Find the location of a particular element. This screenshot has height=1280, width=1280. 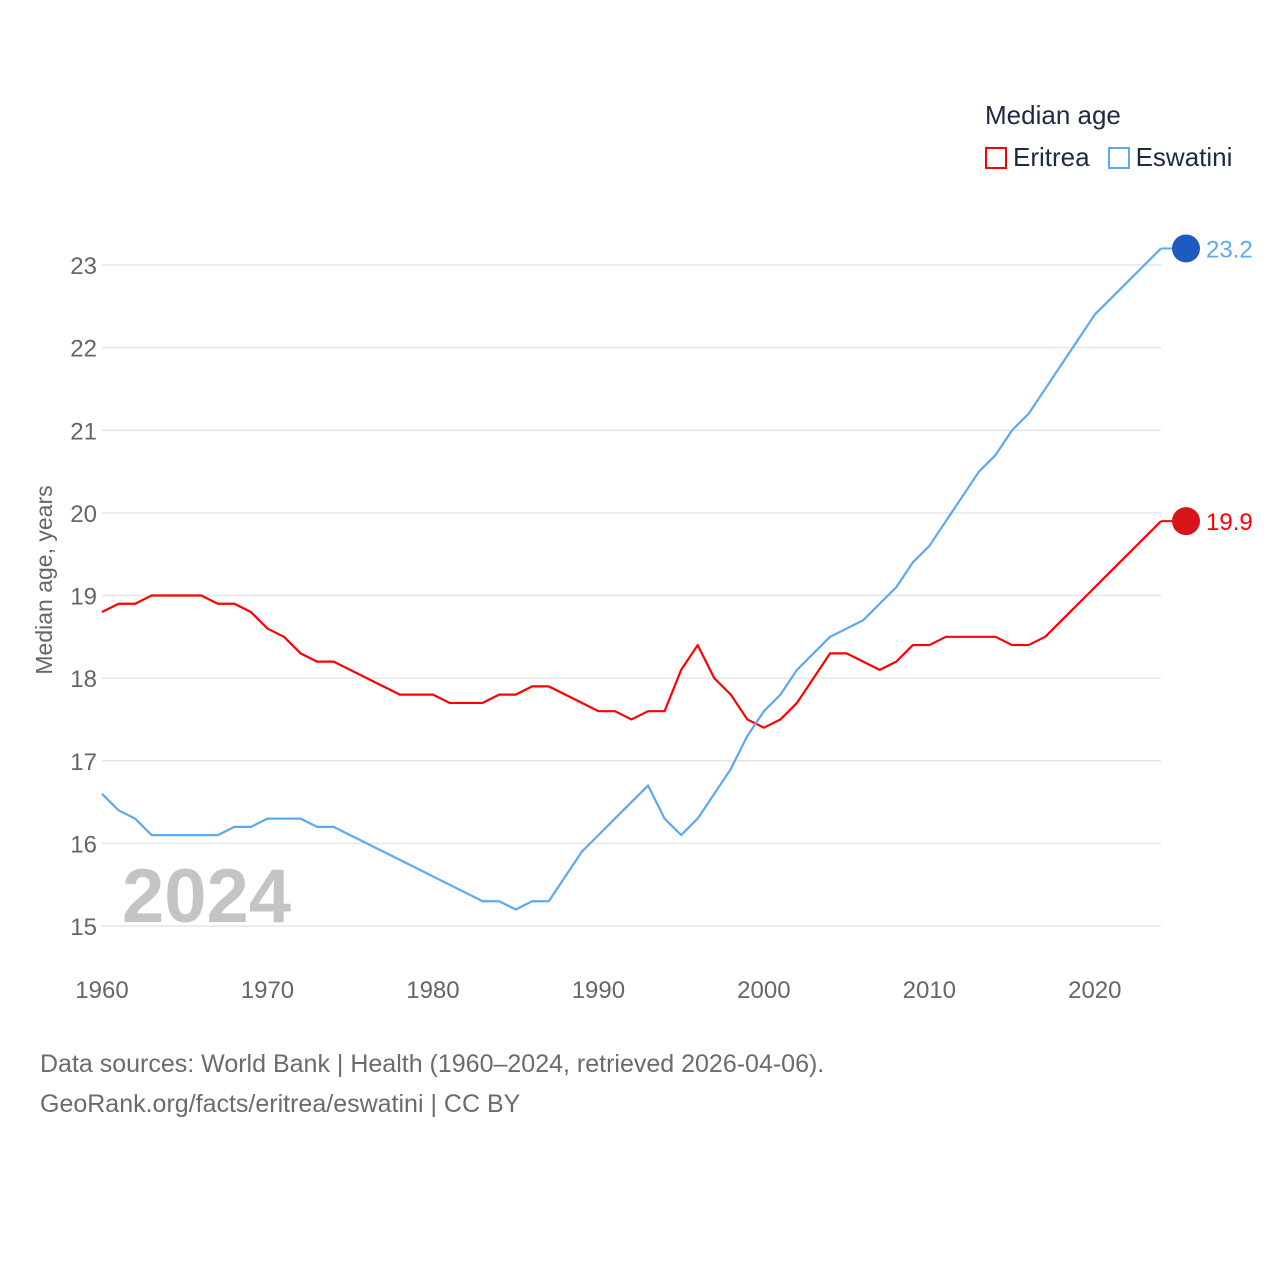

x-tick-label: 2010 is located at coordinates (929, 990).